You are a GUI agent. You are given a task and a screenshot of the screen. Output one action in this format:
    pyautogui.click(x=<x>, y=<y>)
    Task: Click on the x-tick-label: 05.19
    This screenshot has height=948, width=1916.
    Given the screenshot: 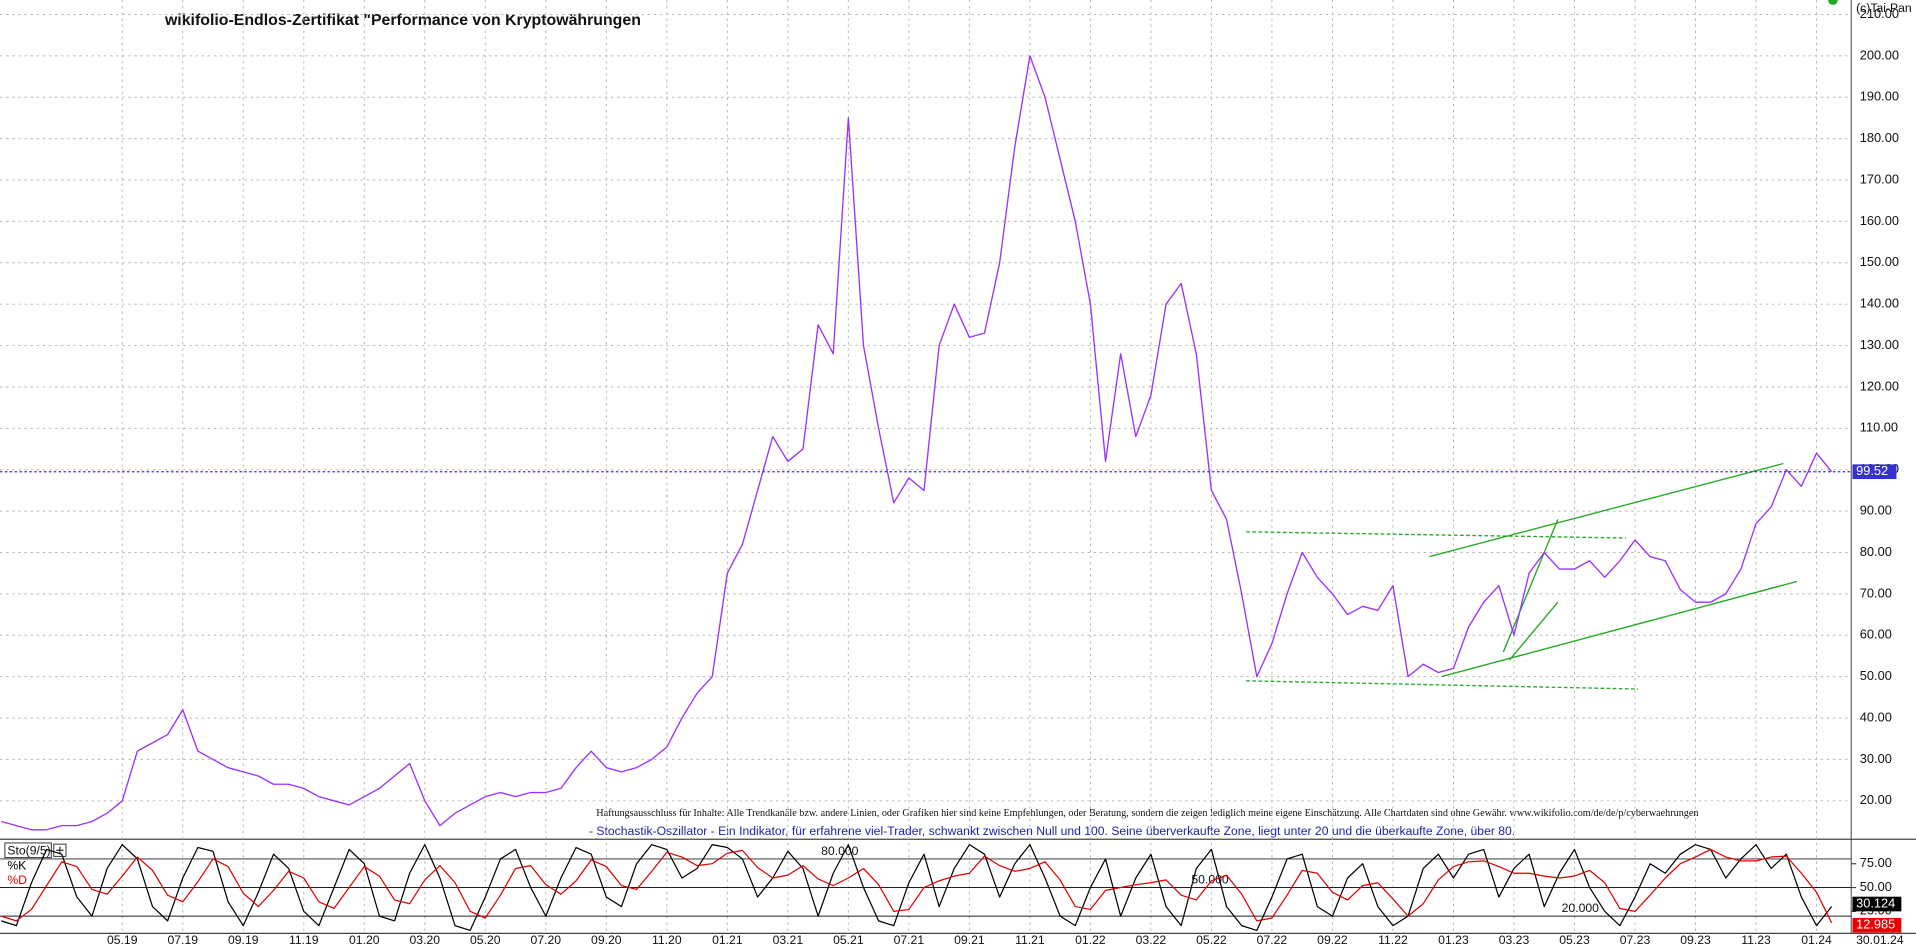 What is the action you would take?
    pyautogui.click(x=122, y=940)
    